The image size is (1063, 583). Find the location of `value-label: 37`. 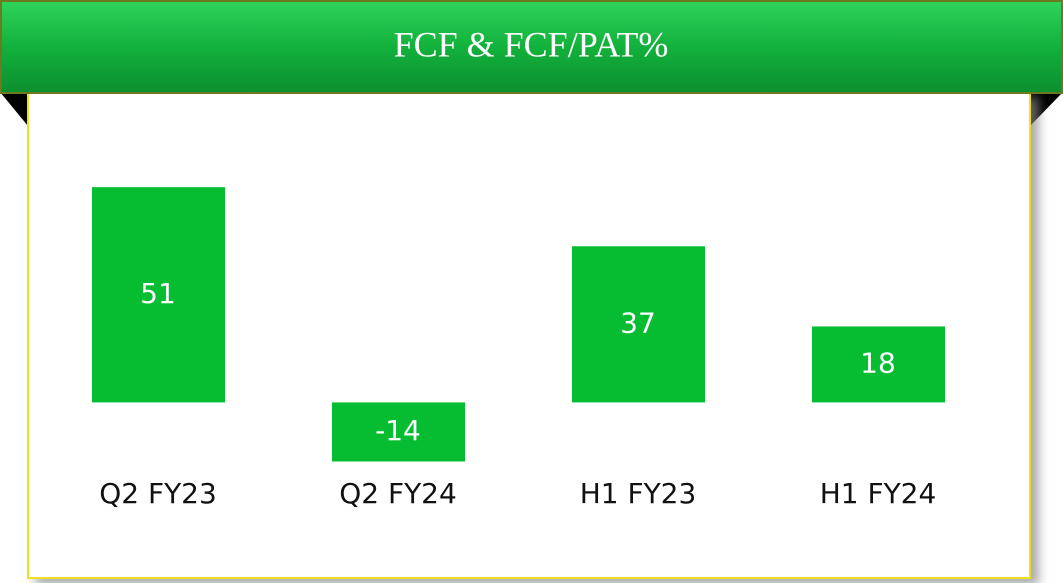

value-label: 37 is located at coordinates (638, 322).